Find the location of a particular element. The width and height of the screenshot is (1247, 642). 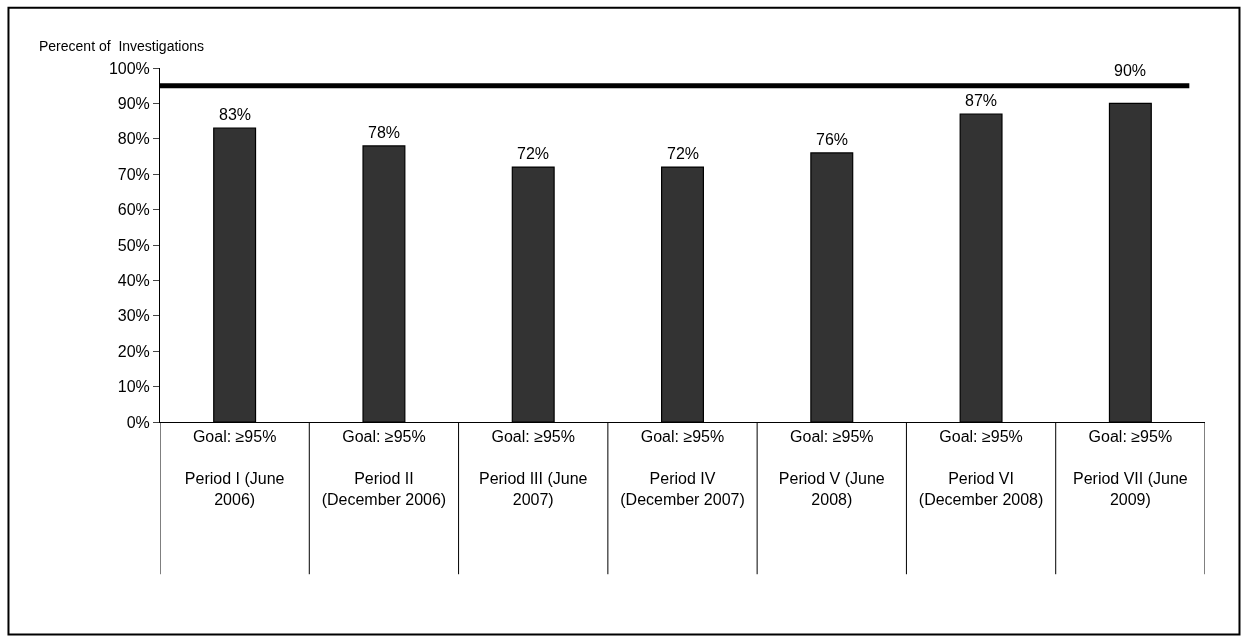

category-label: Goal: ≥95% Period V (June 2008) is located at coordinates (831, 468).